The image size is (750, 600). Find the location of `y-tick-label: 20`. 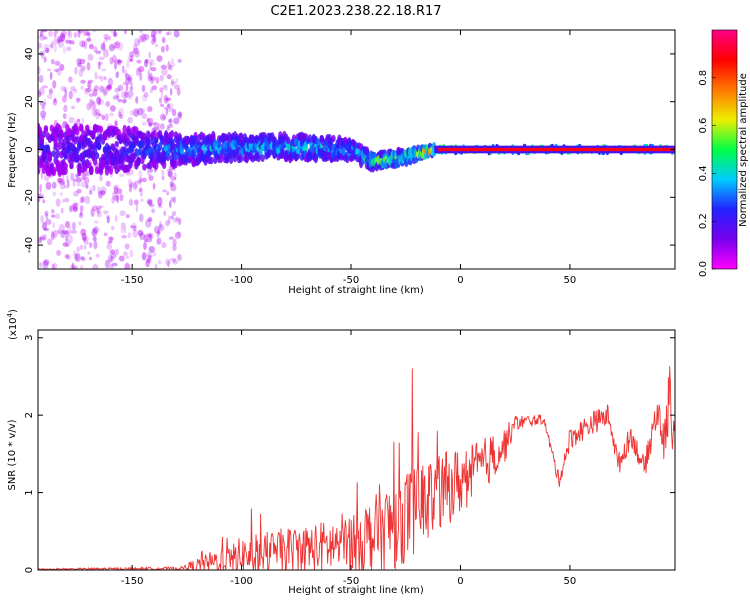

y-tick-label: 20 is located at coordinates (29, 101).